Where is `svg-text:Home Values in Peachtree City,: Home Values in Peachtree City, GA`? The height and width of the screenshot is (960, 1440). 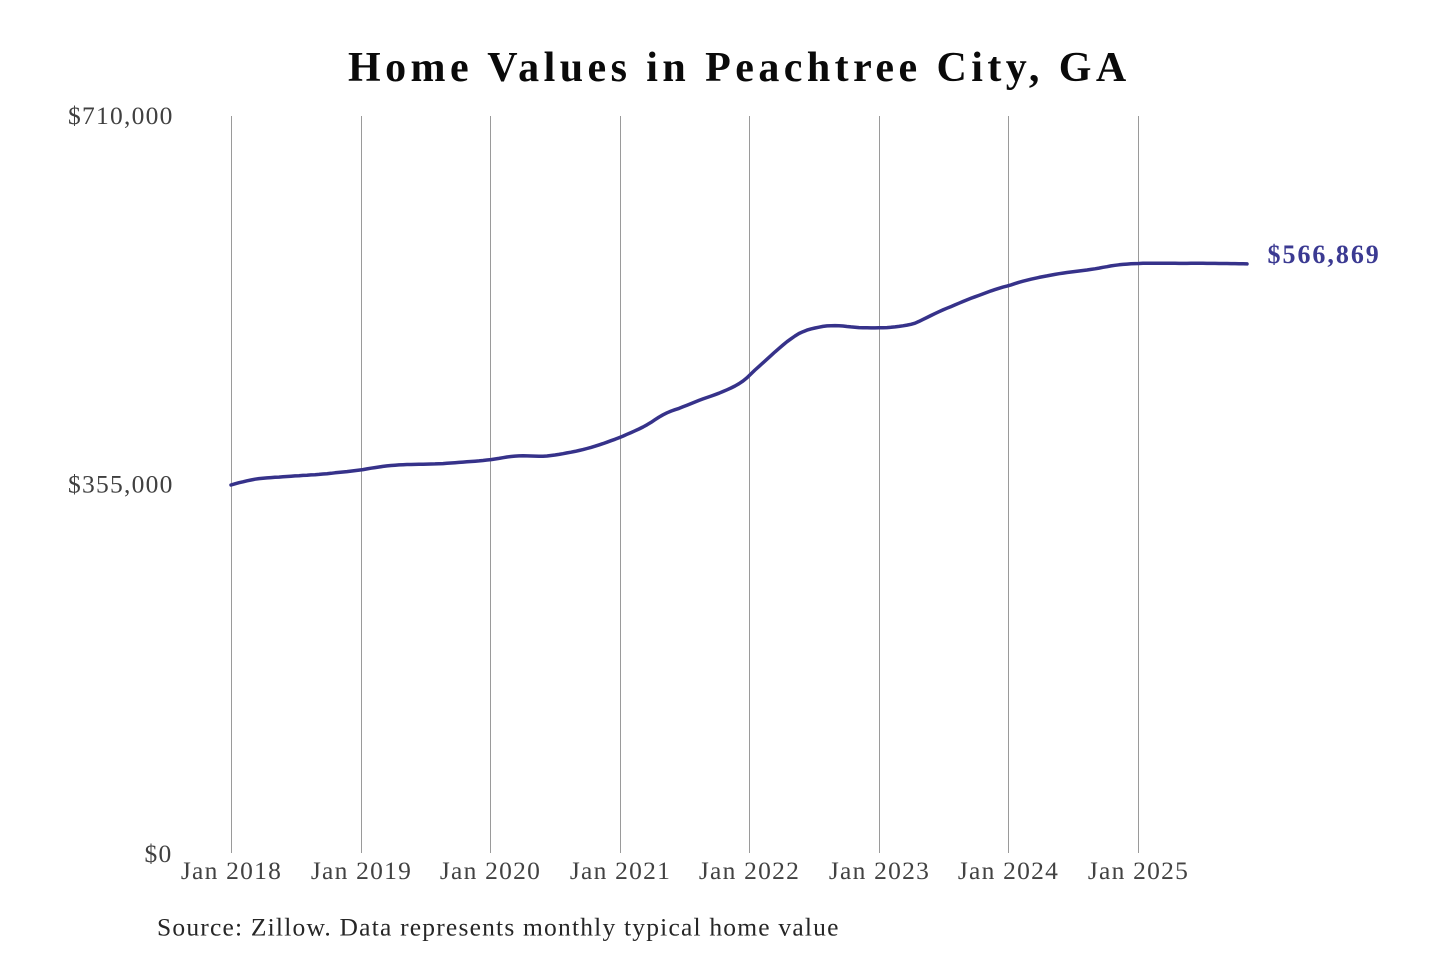
svg-text:Home Values in Peachtree City,: Home Values in Peachtree City, GA is located at coordinates (739, 68).